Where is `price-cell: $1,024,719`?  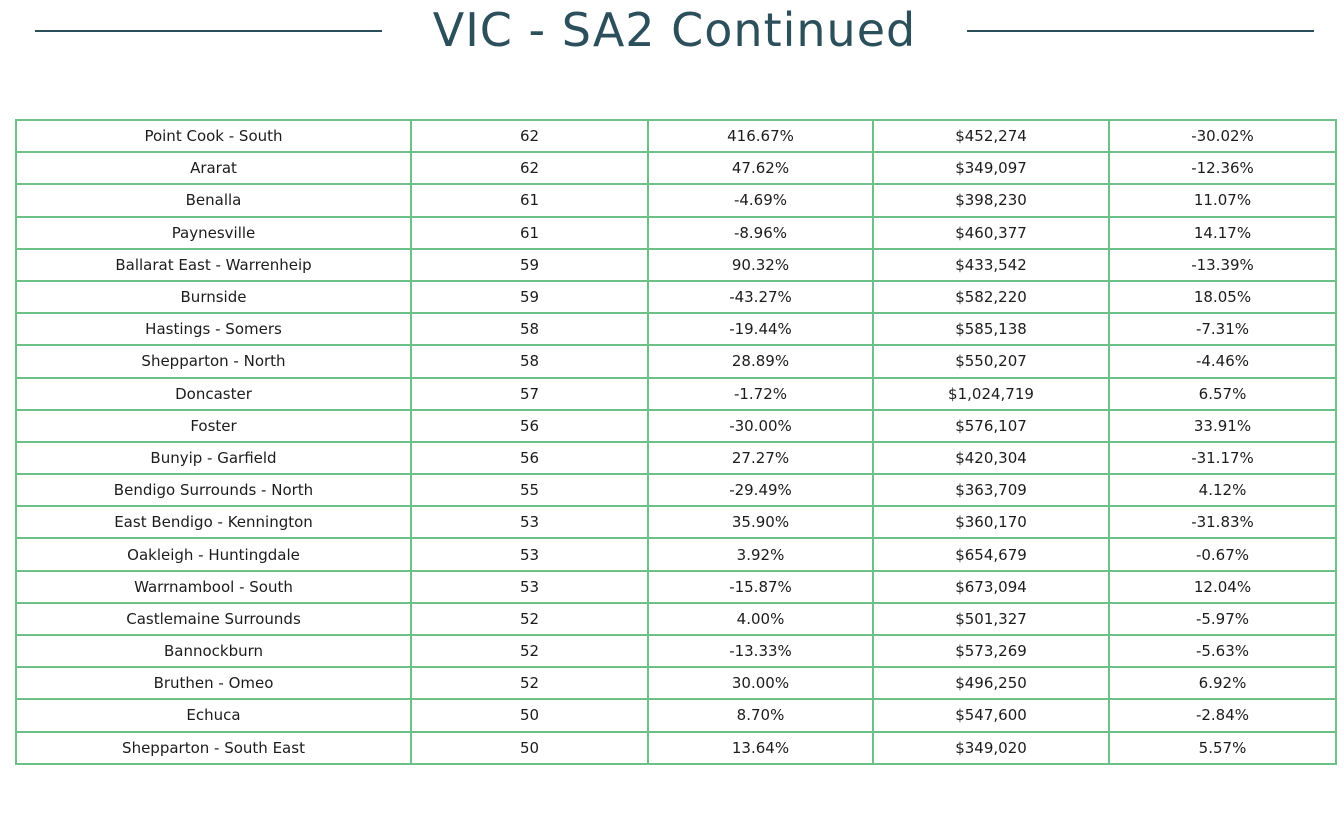 price-cell: $1,024,719 is located at coordinates (991, 393).